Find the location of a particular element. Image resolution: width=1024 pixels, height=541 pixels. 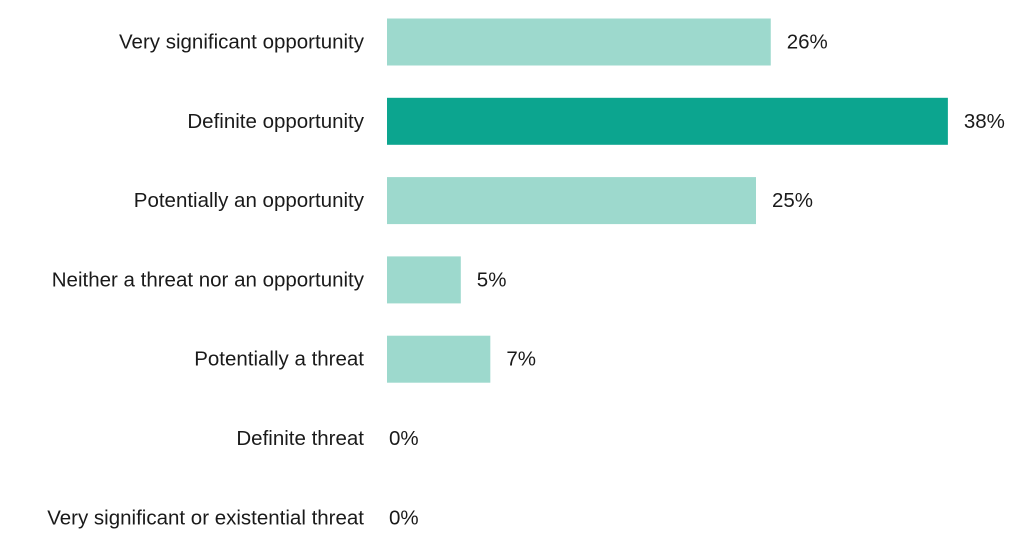

bar-row: Very significant or existential threat 0% is located at coordinates (232, 517).